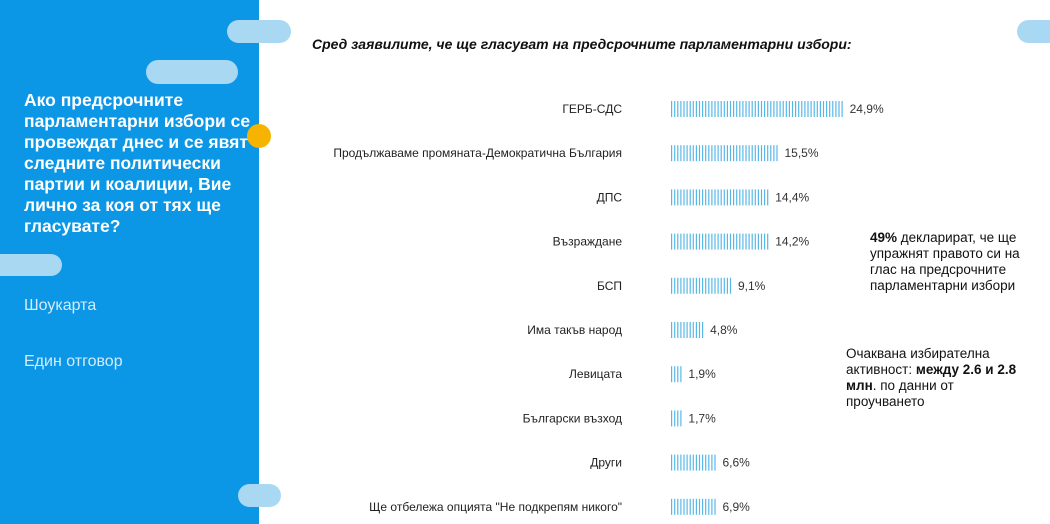  What do you see at coordinates (737, 507) in the screenshot?
I see `value-label: 6,9%` at bounding box center [737, 507].